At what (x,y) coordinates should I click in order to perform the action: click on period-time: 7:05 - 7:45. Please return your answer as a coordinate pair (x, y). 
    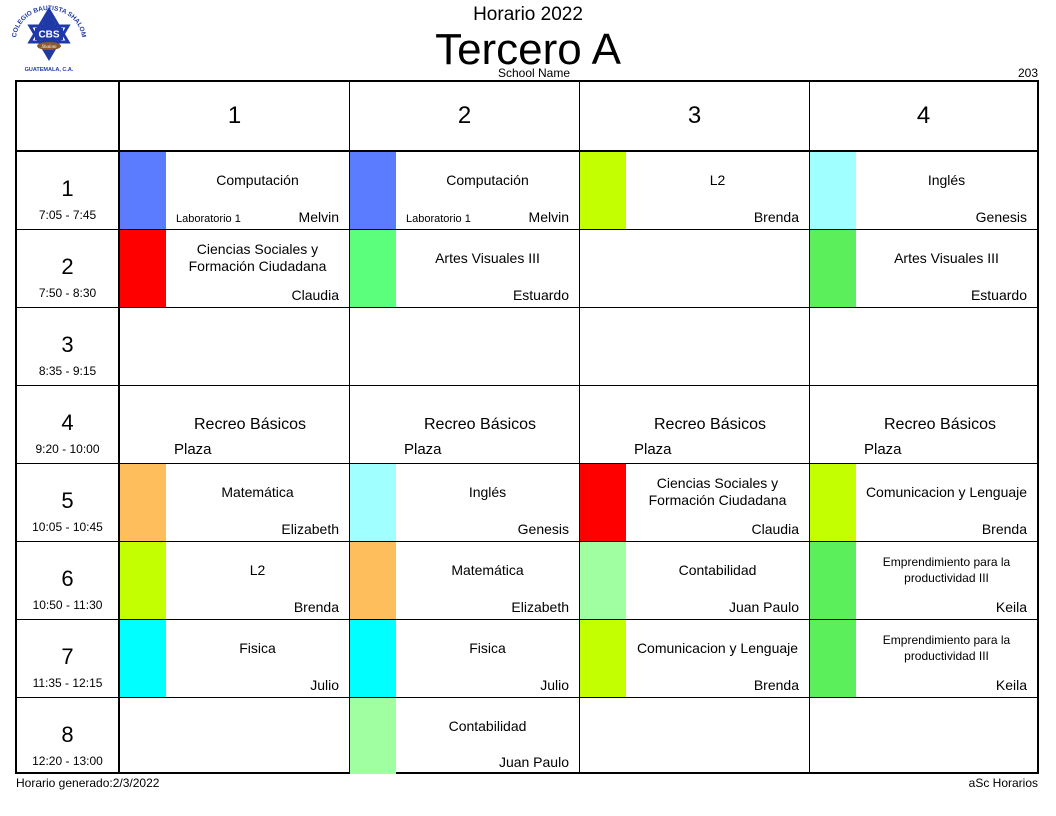
    Looking at the image, I should click on (67, 215).